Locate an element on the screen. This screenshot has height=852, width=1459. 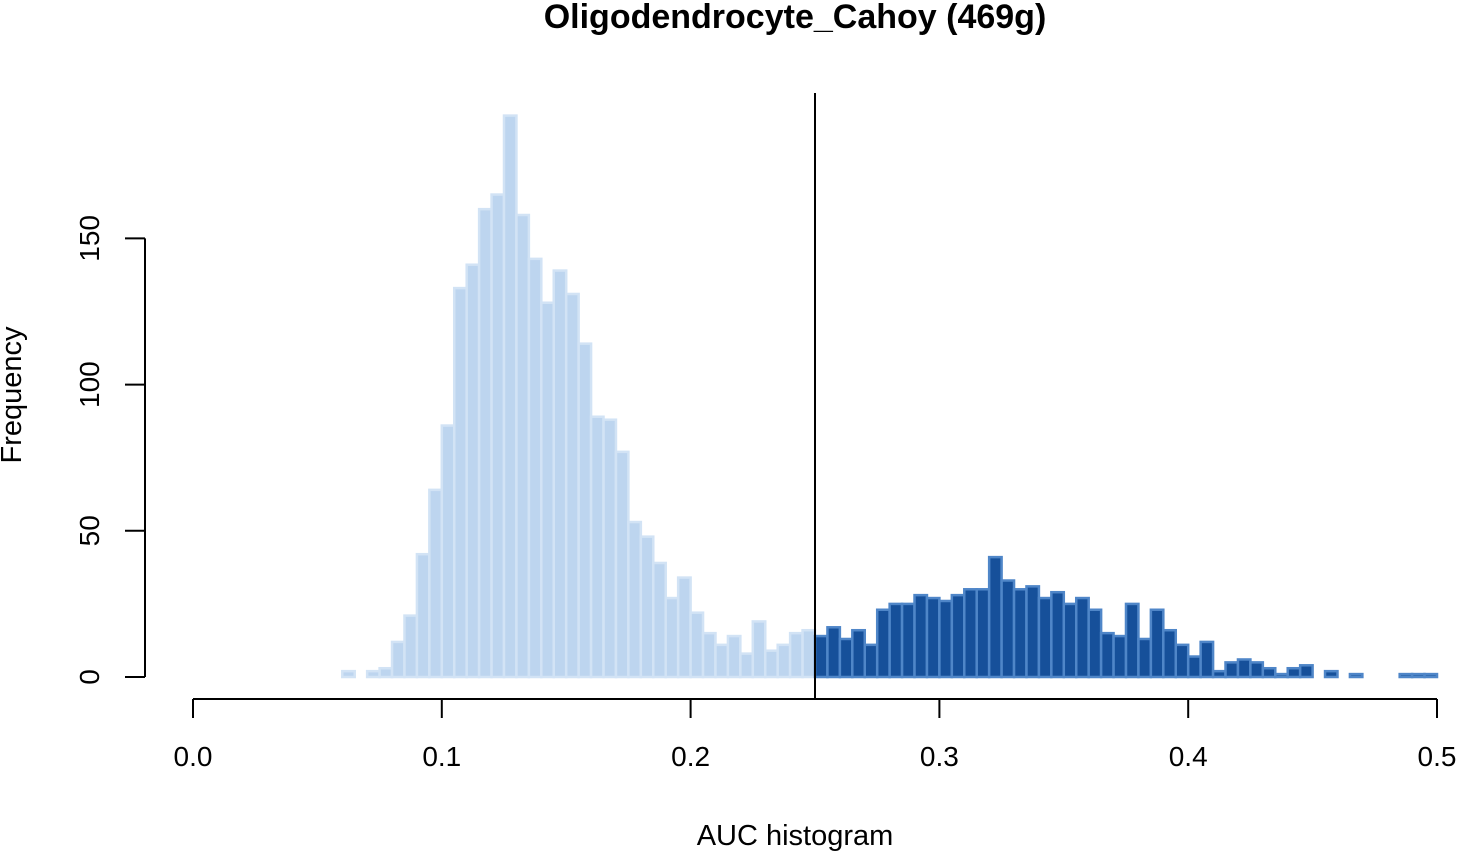
x-axis: 0.0 0.1 0.2 0.3 0.4 0.5 is located at coordinates (815, 735).